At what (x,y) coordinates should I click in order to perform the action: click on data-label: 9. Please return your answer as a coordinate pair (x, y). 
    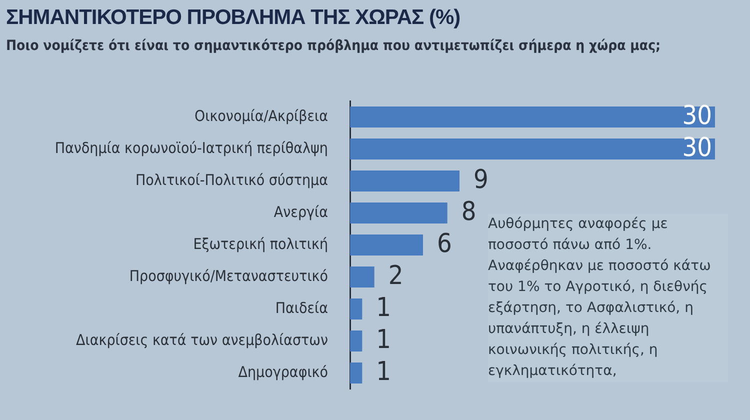
    Looking at the image, I should click on (481, 179).